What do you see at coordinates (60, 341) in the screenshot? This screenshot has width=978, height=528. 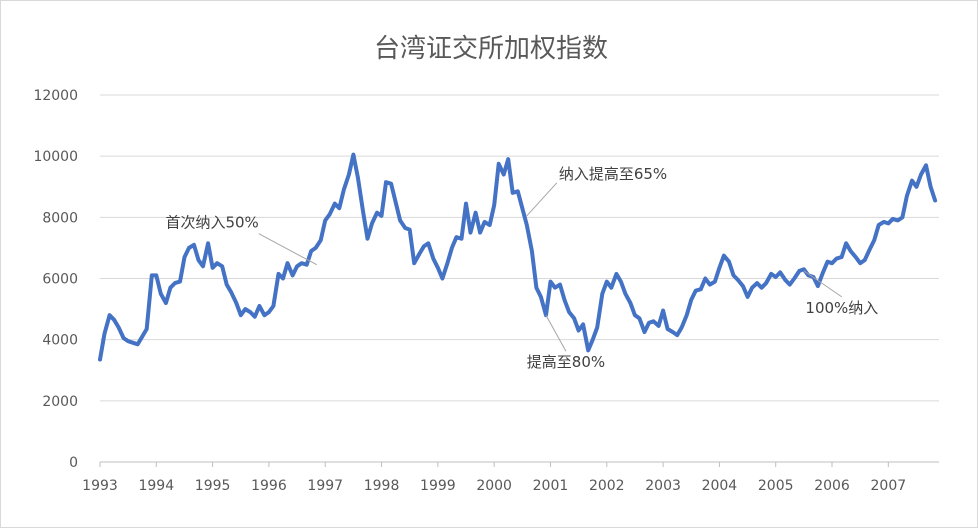 I see `y-tick-label: 4000` at bounding box center [60, 341].